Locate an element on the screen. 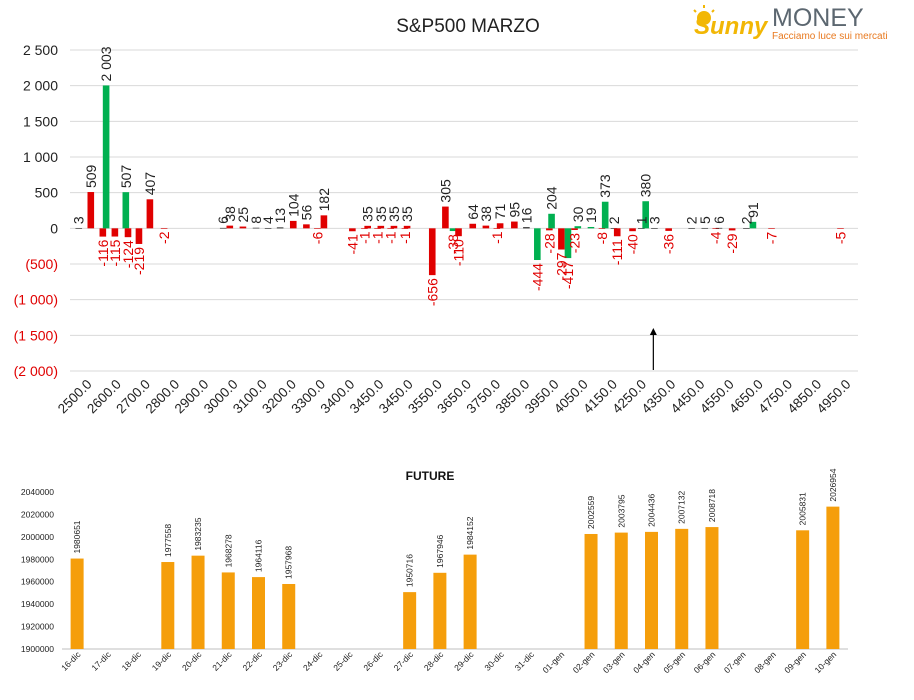 The width and height of the screenshot is (914, 700). data-label: 1967946 is located at coordinates (440, 550).